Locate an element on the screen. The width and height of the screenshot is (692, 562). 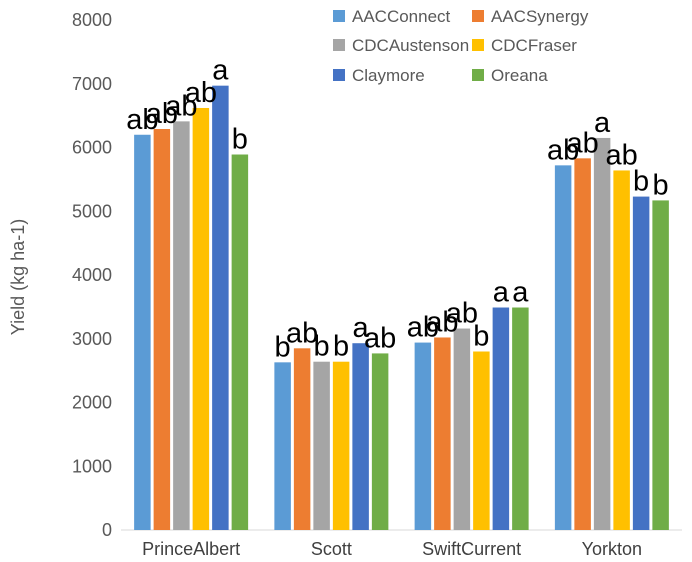
bar-AACConnect-SwiftCurrent is located at coordinates (423, 436).